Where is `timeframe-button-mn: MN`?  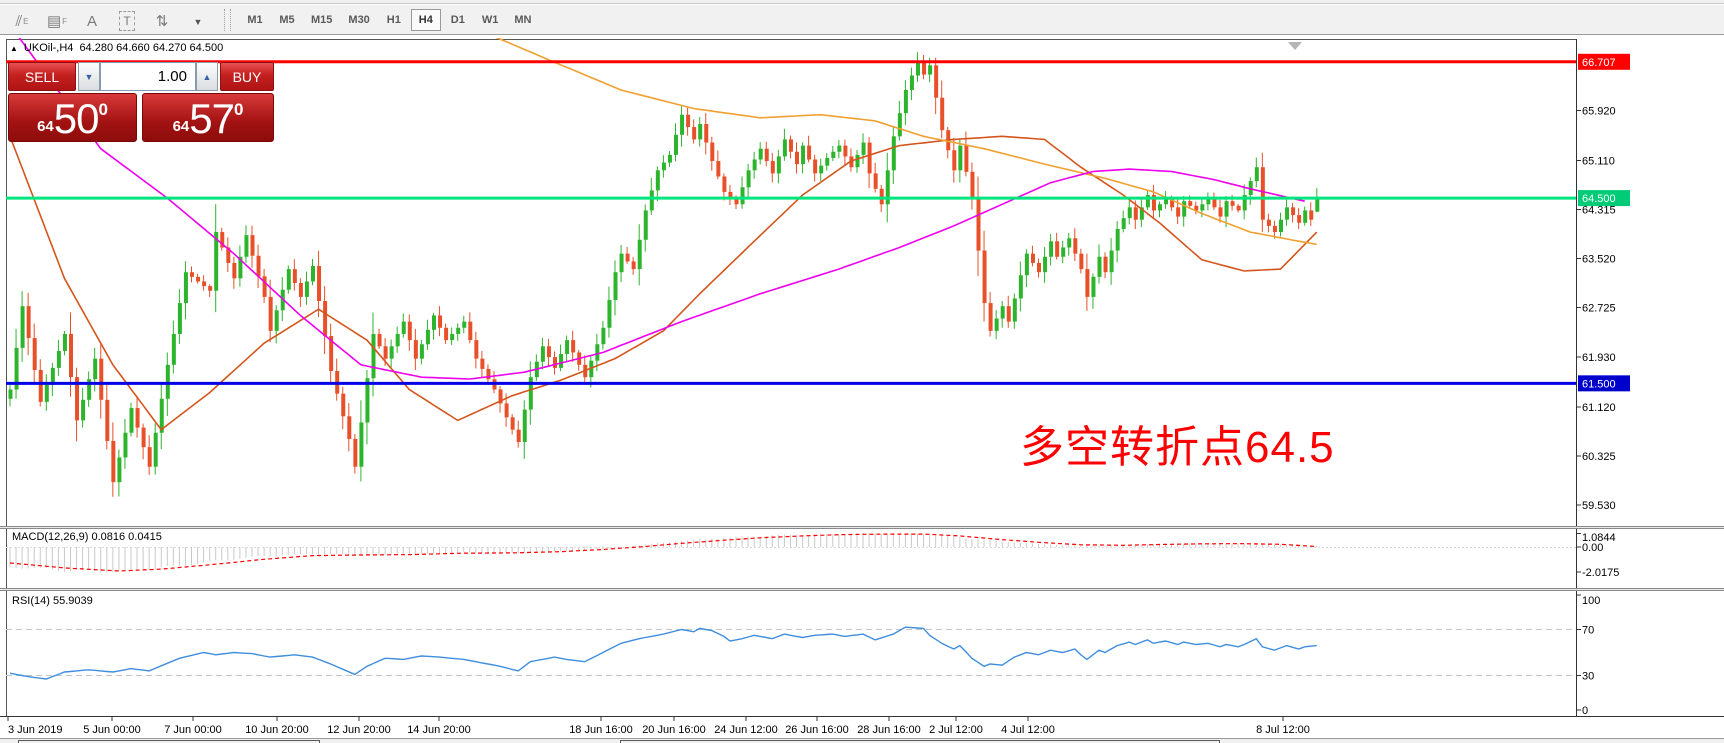 timeframe-button-mn: MN is located at coordinates (523, 19).